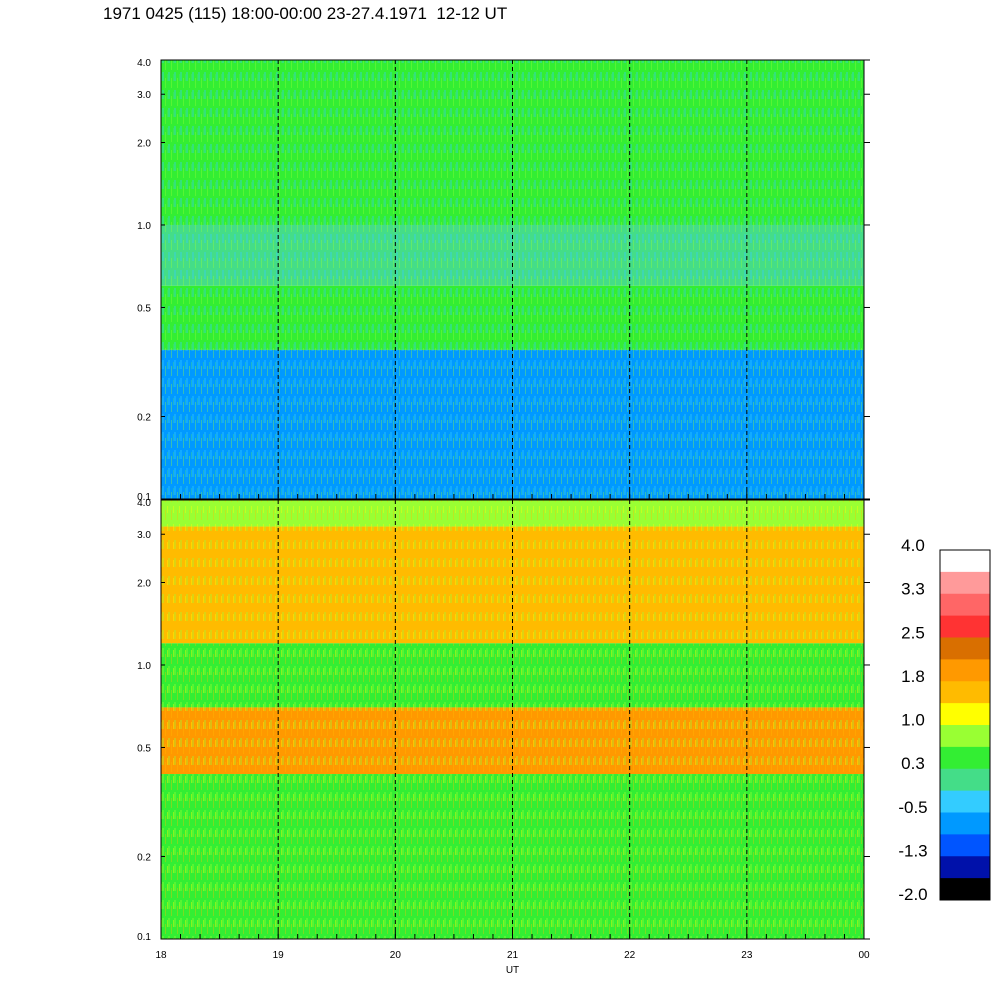 The image size is (1000, 1000). Describe the element at coordinates (912, 894) in the screenshot. I see `color-scale-label: -2.0` at that location.